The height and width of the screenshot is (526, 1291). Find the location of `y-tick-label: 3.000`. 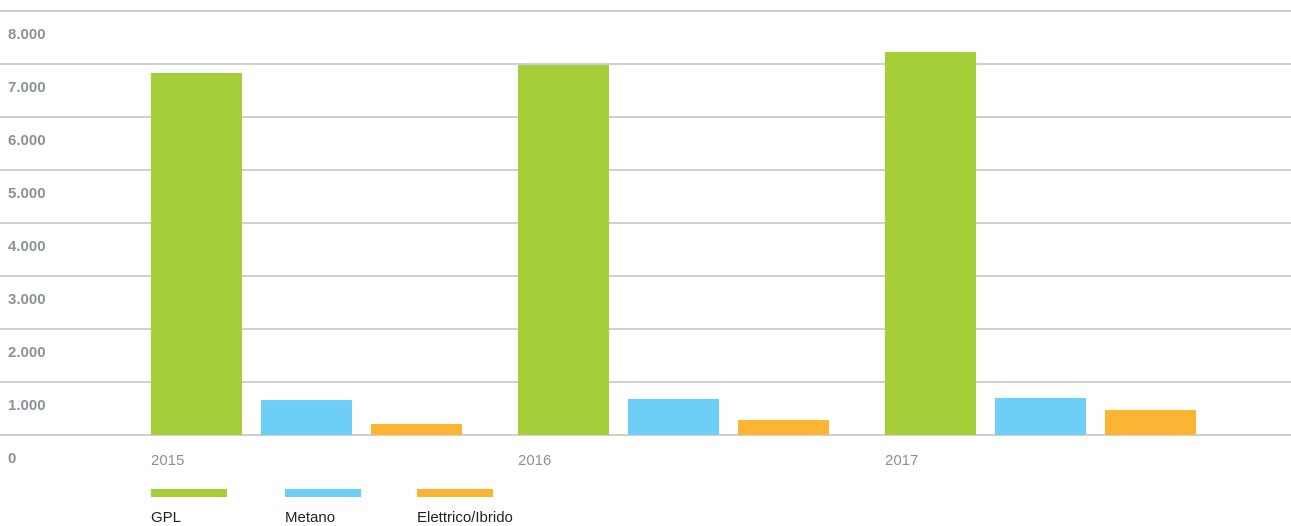

y-tick-label: 3.000 is located at coordinates (27, 299).